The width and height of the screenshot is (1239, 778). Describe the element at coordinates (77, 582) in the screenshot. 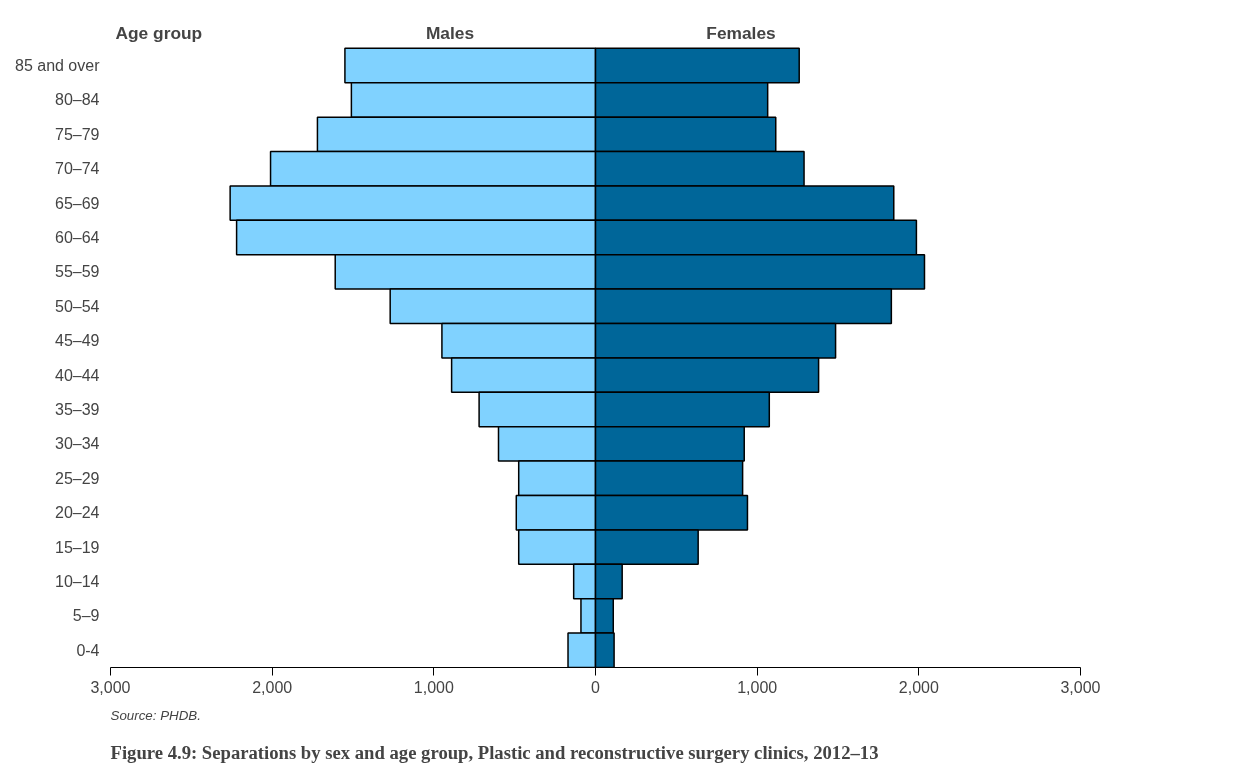

I see `y-tick-label: 10–14` at that location.